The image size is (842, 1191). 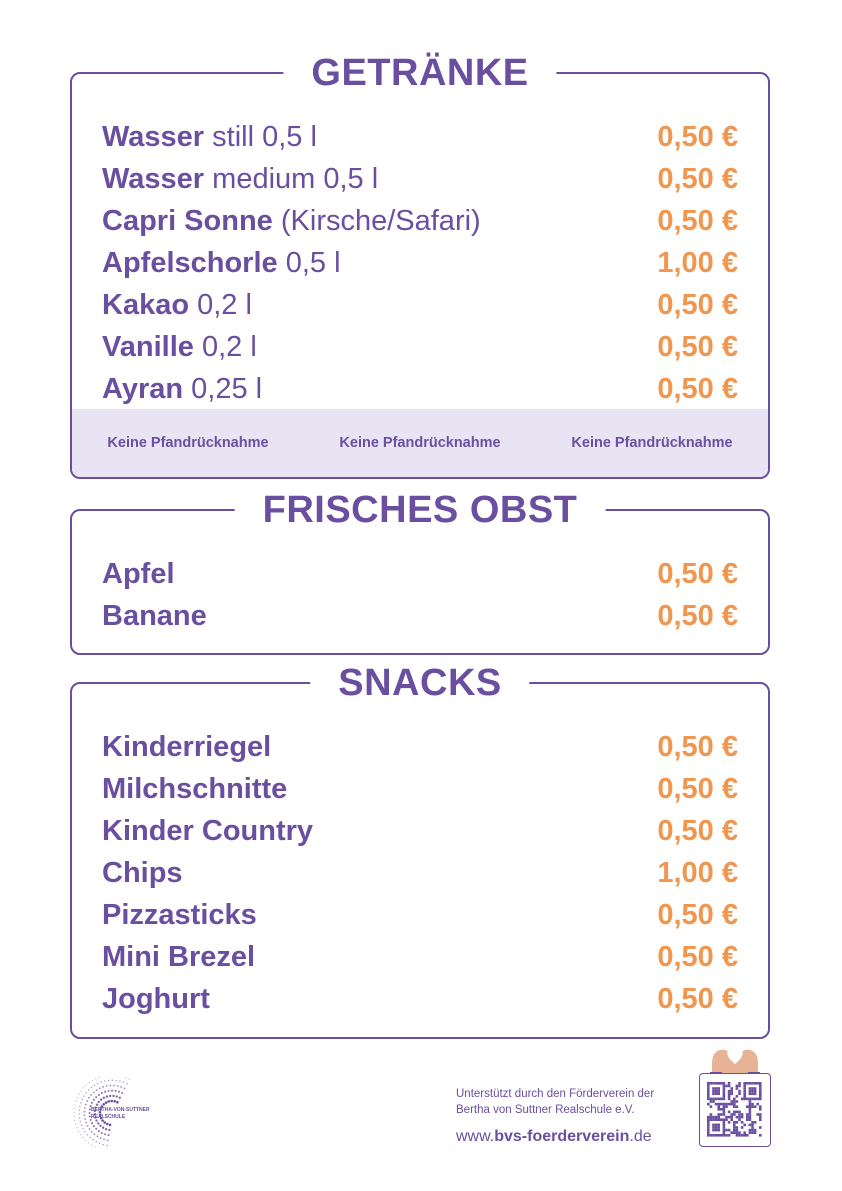 What do you see at coordinates (148, 347) in the screenshot?
I see `item-name: Vanille` at bounding box center [148, 347].